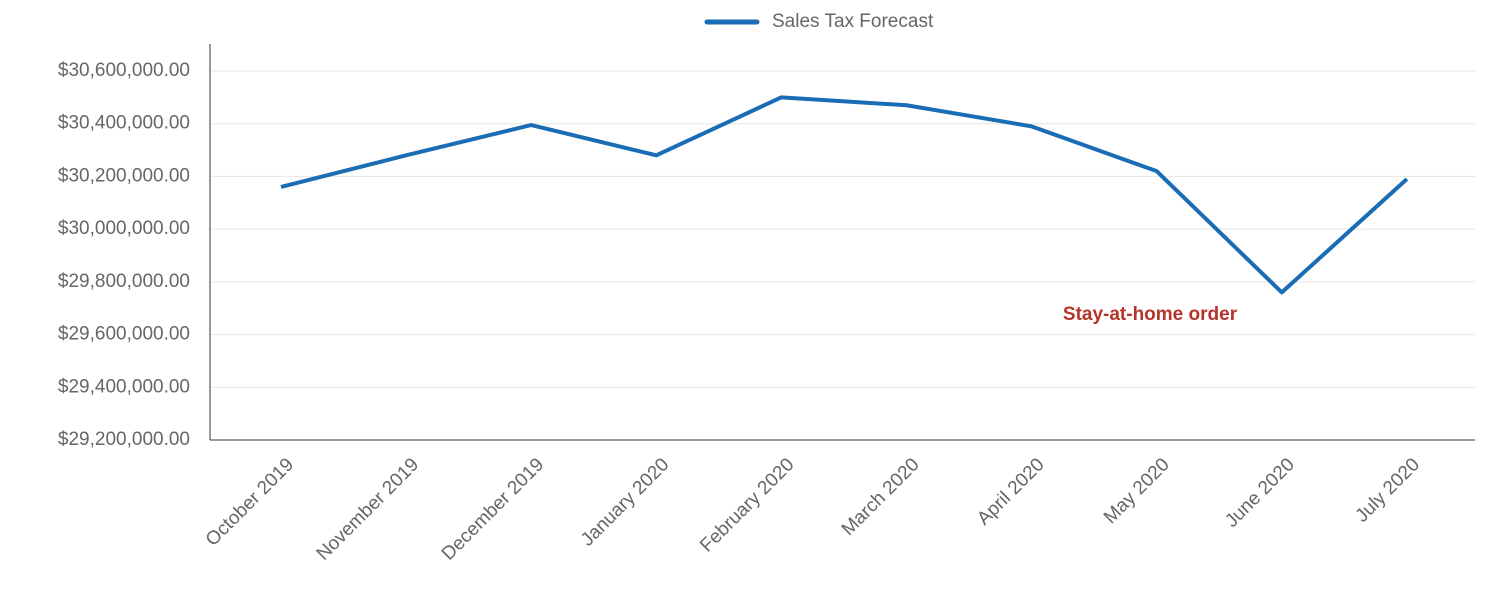  I want to click on x-tick-label: February 2020, so click(747, 505).